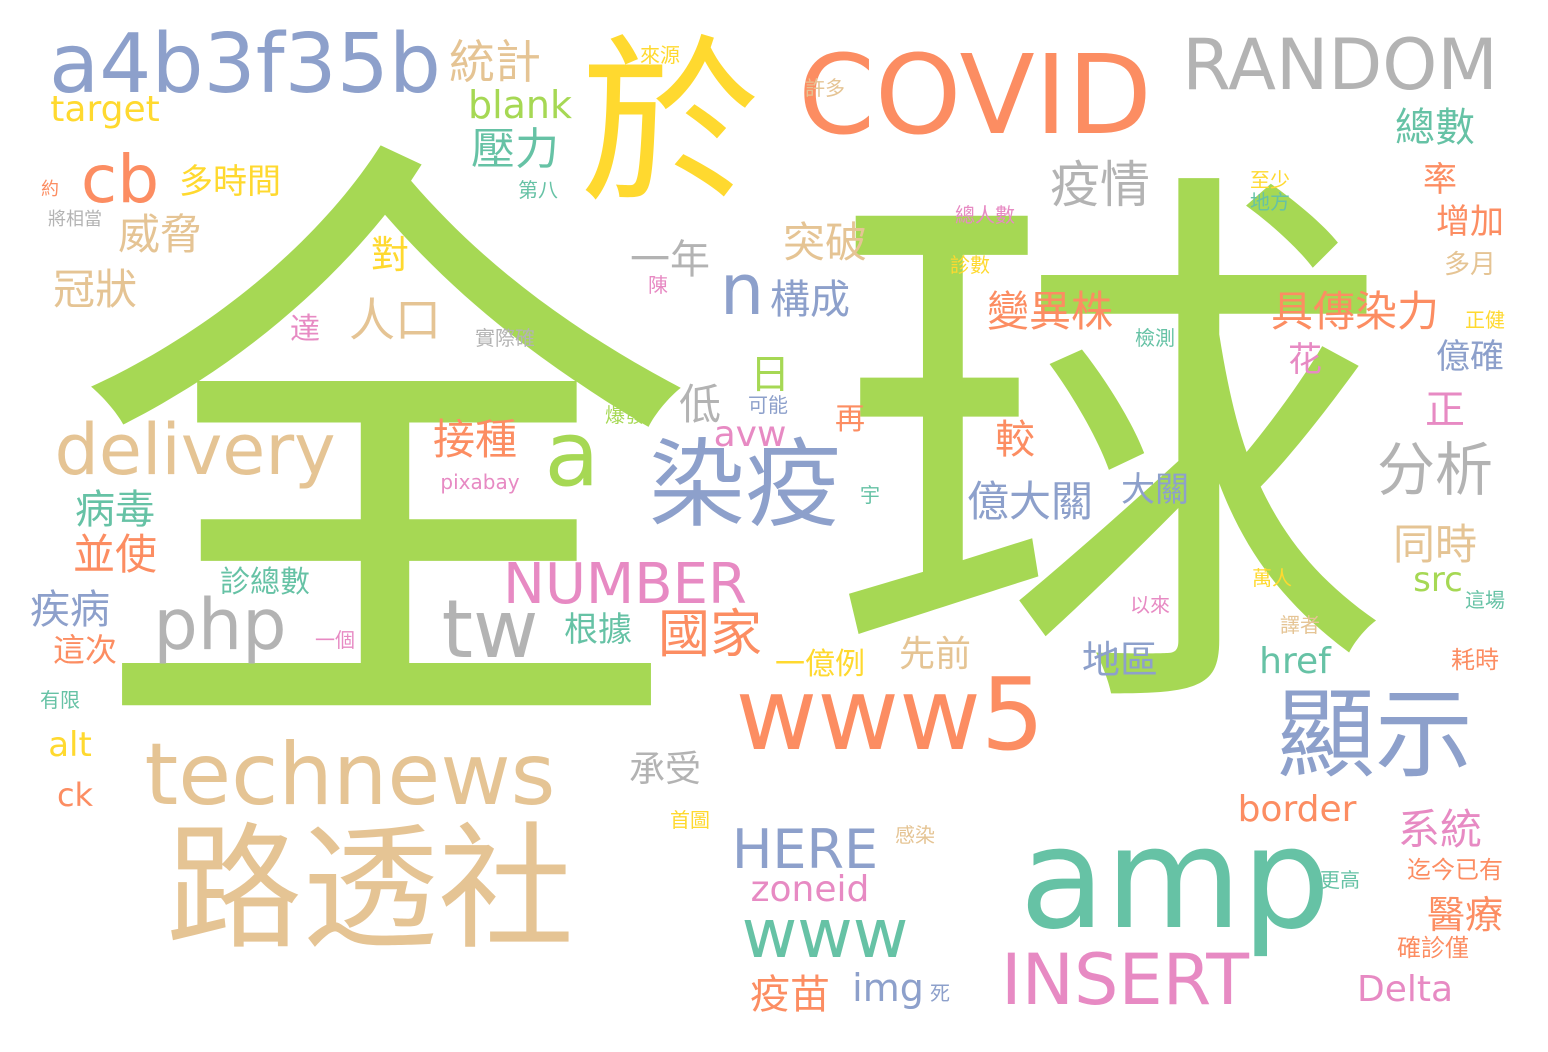  I want to click on word-fenxi: 分析, so click(1435, 470).